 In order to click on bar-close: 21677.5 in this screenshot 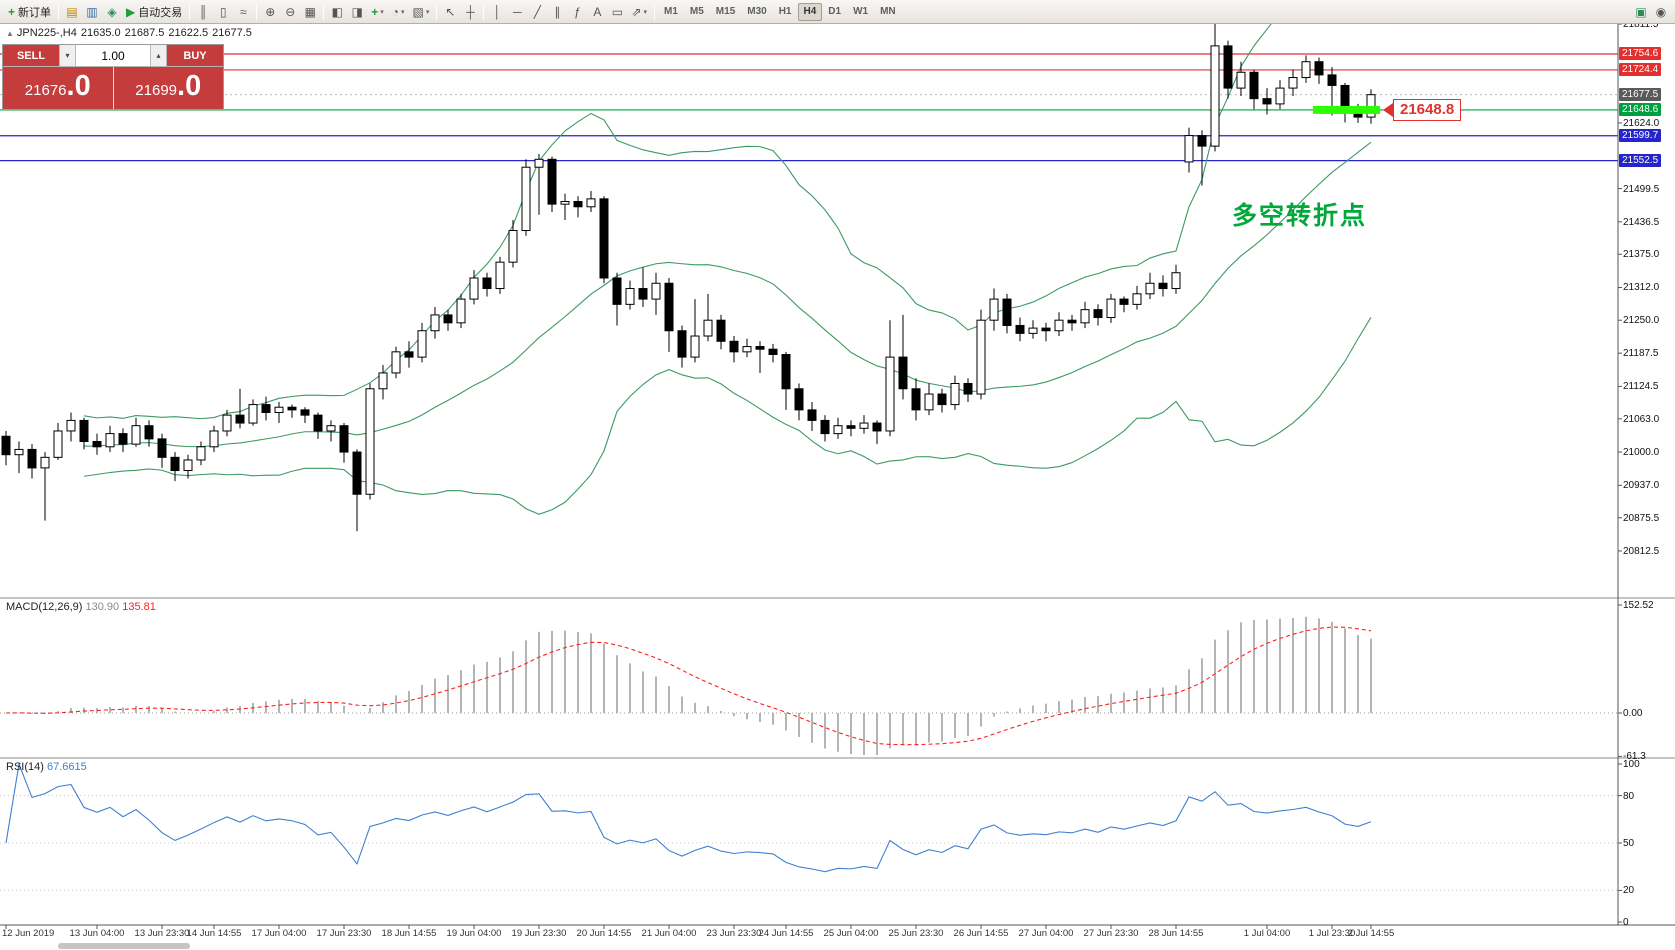, I will do `click(232, 33)`.